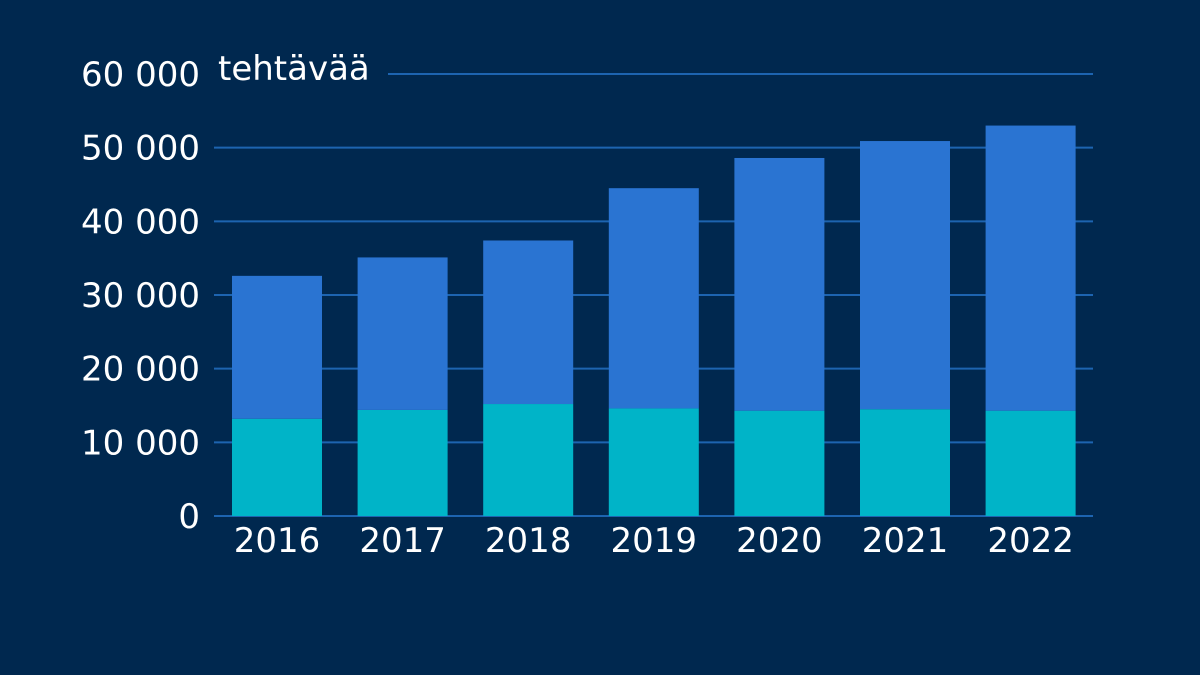 Image resolution: width=1200 pixels, height=675 pixels. I want to click on x-tick-label: 2022, so click(1030, 541).